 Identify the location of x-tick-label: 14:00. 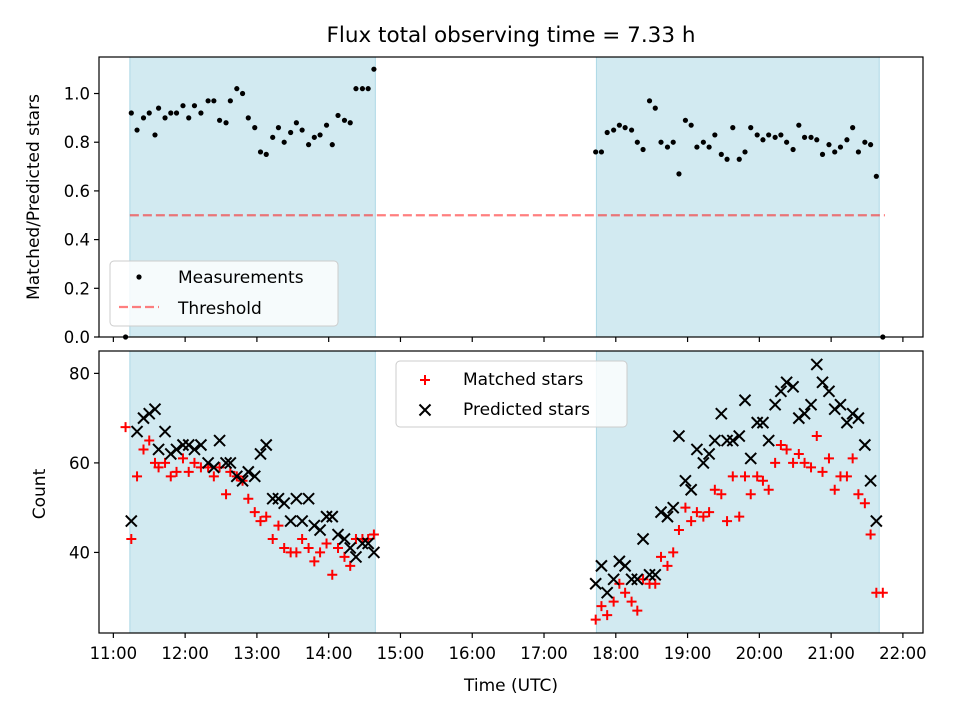
(329, 653).